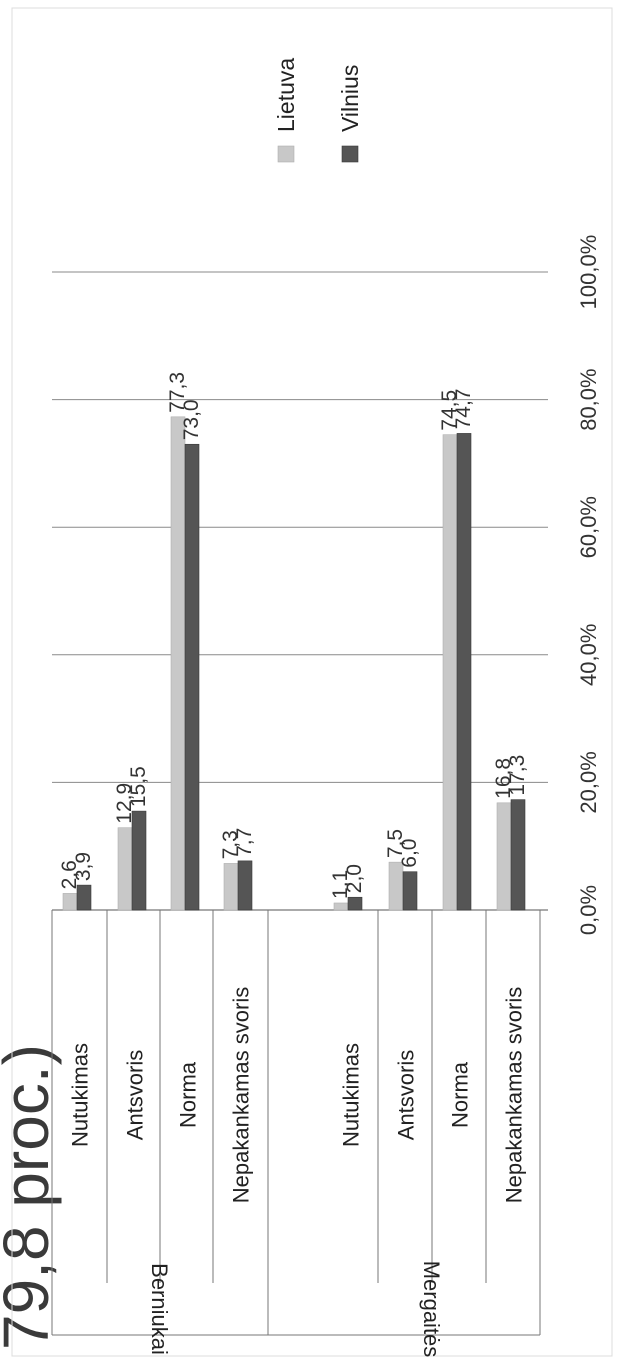  What do you see at coordinates (588, 910) in the screenshot?
I see `value-tick-label: 0,0%` at bounding box center [588, 910].